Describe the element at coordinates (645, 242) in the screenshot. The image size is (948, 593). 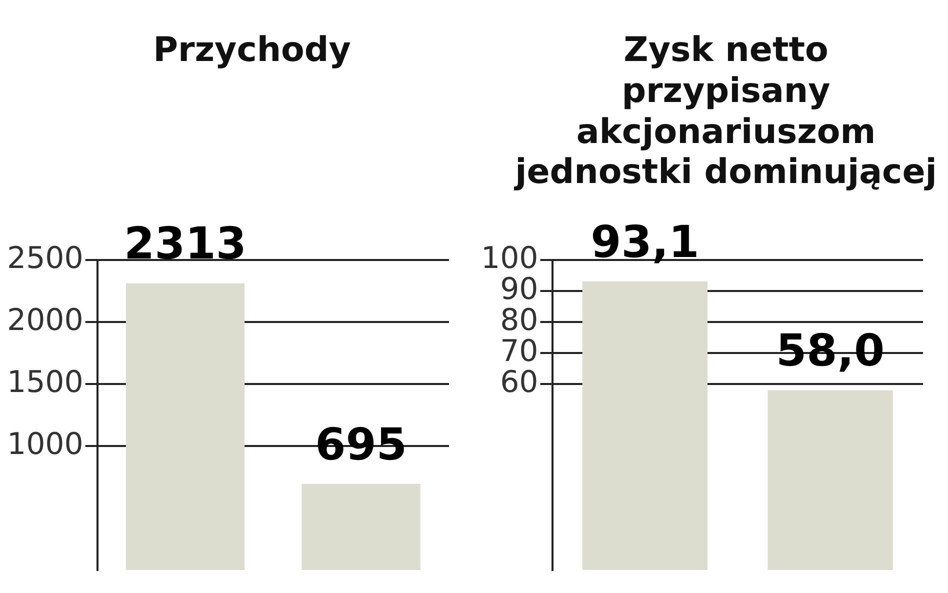
I see `data-label: 93,1` at that location.